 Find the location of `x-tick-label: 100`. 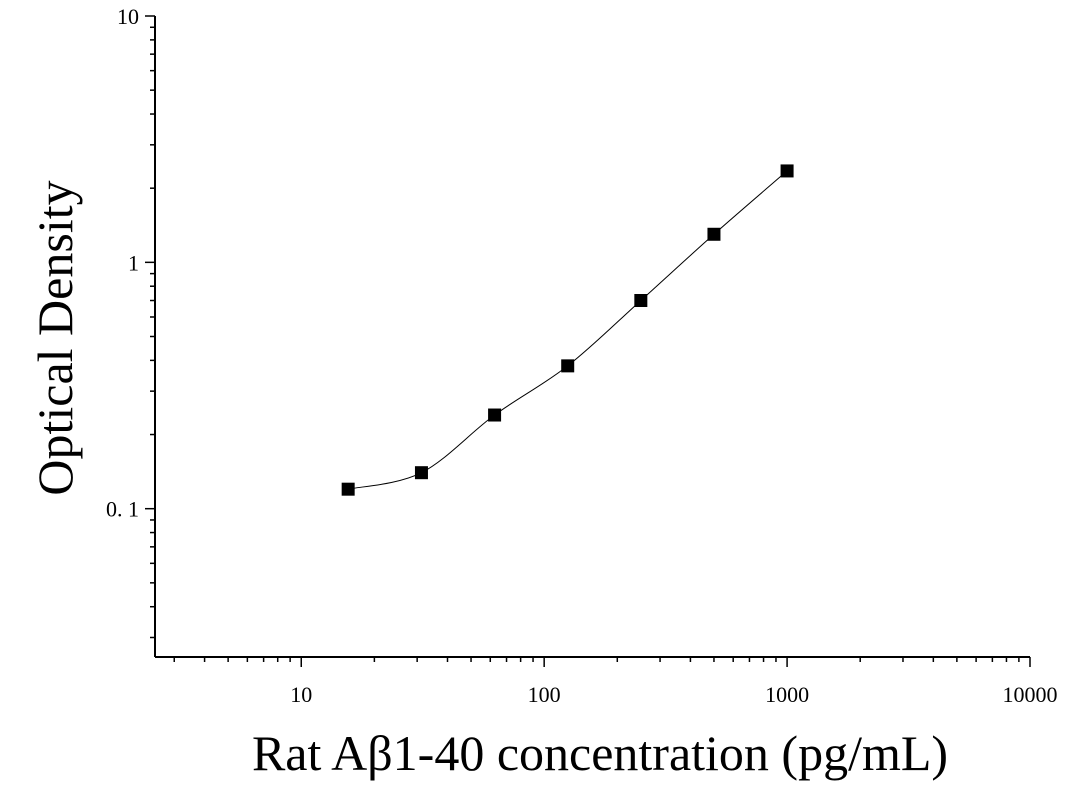

x-tick-label: 100 is located at coordinates (544, 694).